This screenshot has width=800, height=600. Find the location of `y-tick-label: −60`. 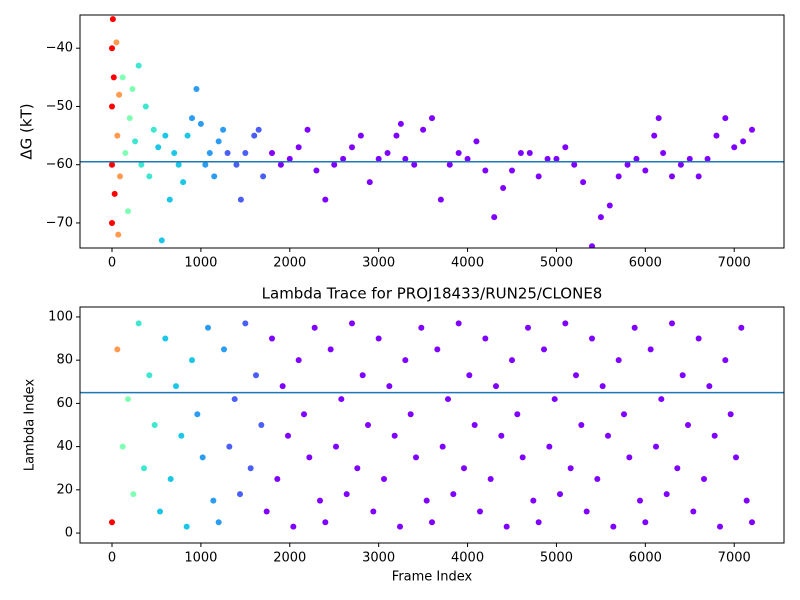

y-tick-label: −60 is located at coordinates (59, 164).